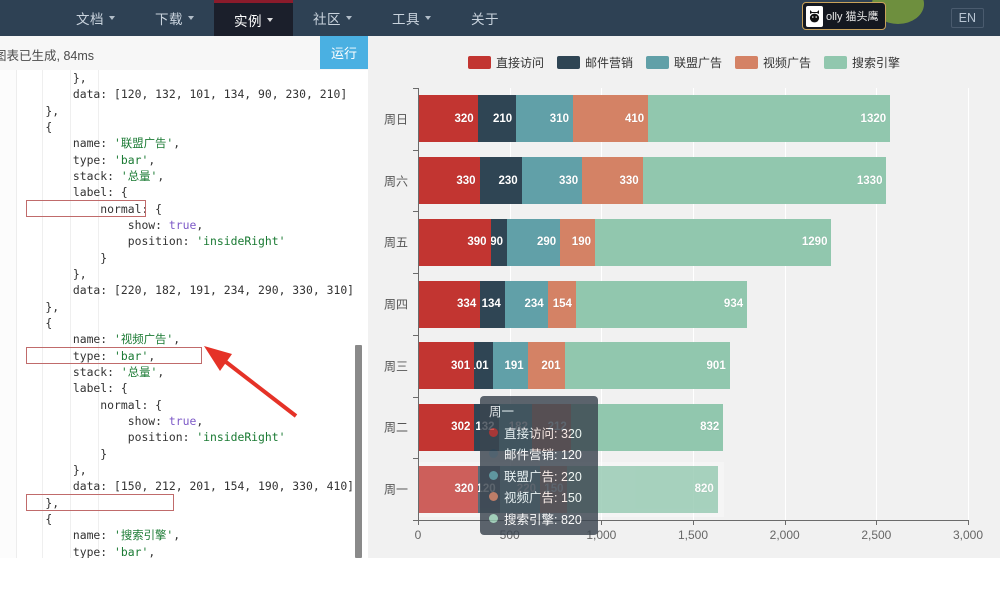 This screenshot has width=1000, height=607. I want to click on cat-mascot-badge: olly 猫头鹰, so click(844, 16).